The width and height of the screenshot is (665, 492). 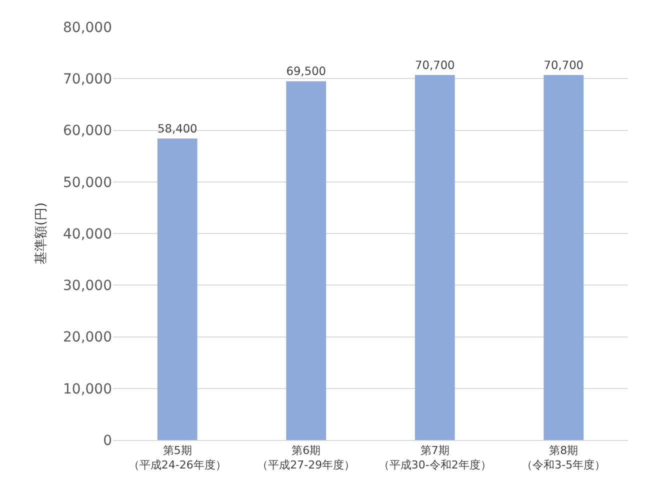 I want to click on data-label: 69,500, so click(x=306, y=71).